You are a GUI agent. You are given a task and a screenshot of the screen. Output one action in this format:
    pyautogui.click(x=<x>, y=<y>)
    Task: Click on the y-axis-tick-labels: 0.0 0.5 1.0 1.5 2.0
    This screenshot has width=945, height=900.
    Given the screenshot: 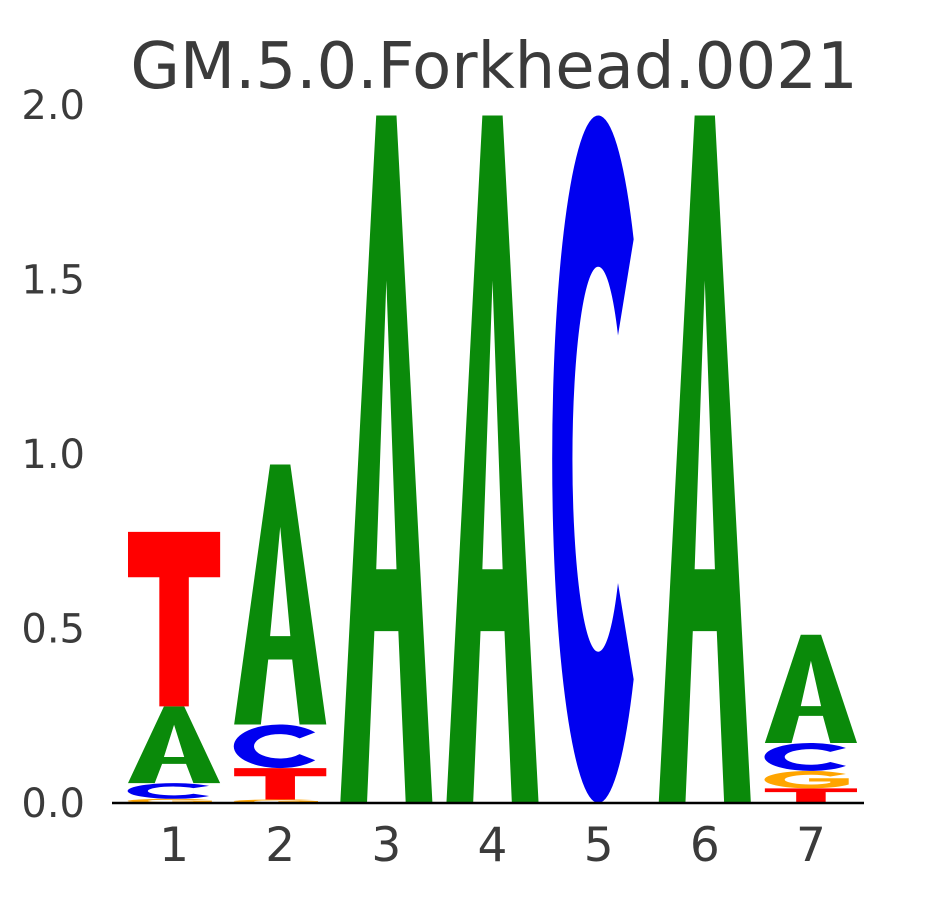 What is the action you would take?
    pyautogui.click(x=53, y=455)
    